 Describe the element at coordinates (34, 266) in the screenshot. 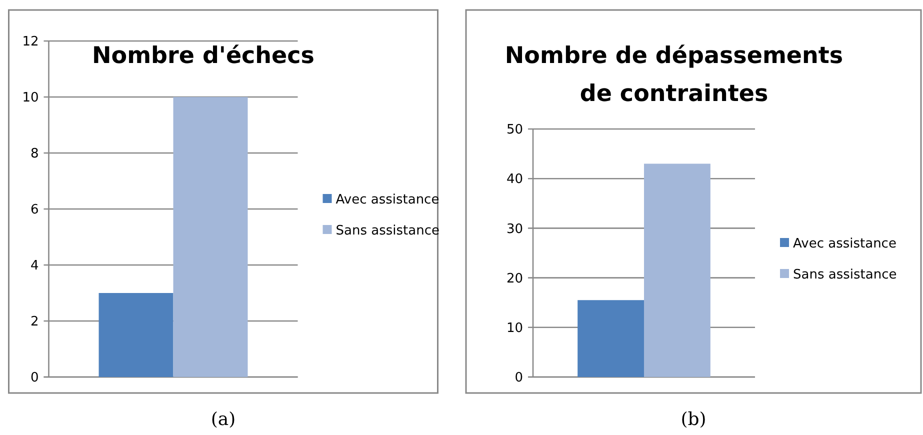

I see `y-tick-label: 4` at that location.